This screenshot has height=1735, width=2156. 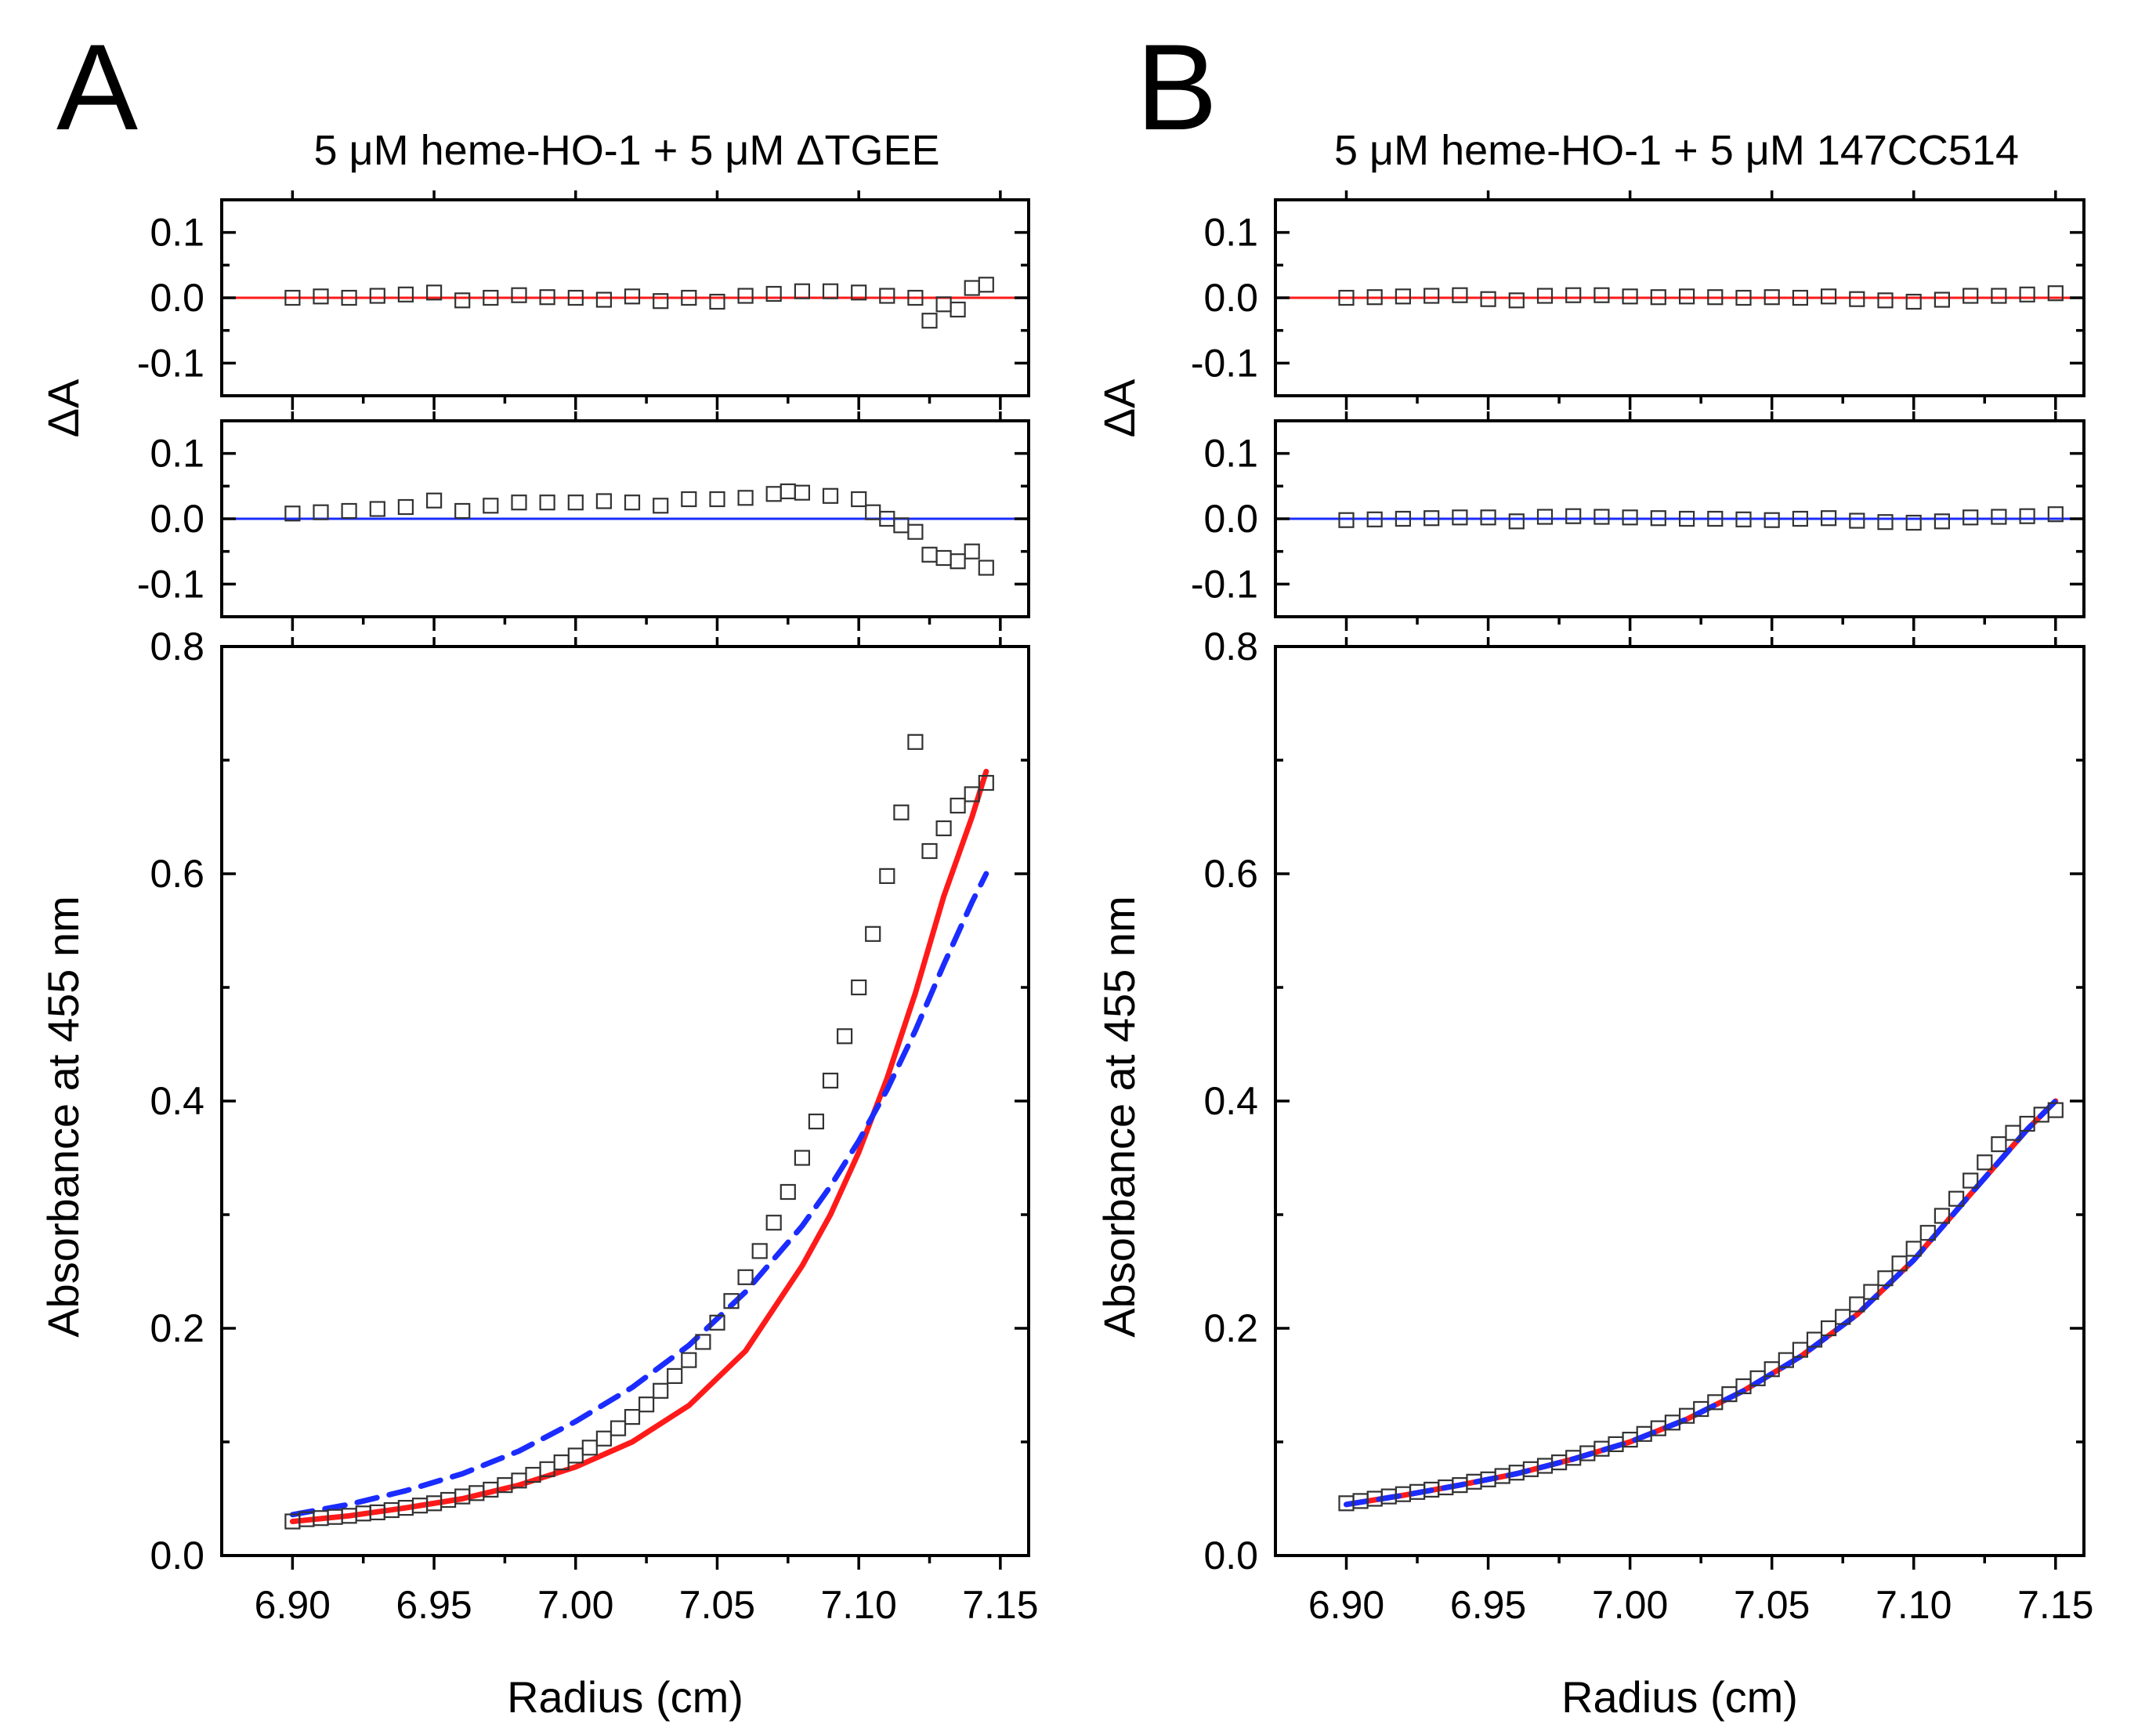 What do you see at coordinates (97, 88) in the screenshot?
I see `panel-letter: A` at bounding box center [97, 88].